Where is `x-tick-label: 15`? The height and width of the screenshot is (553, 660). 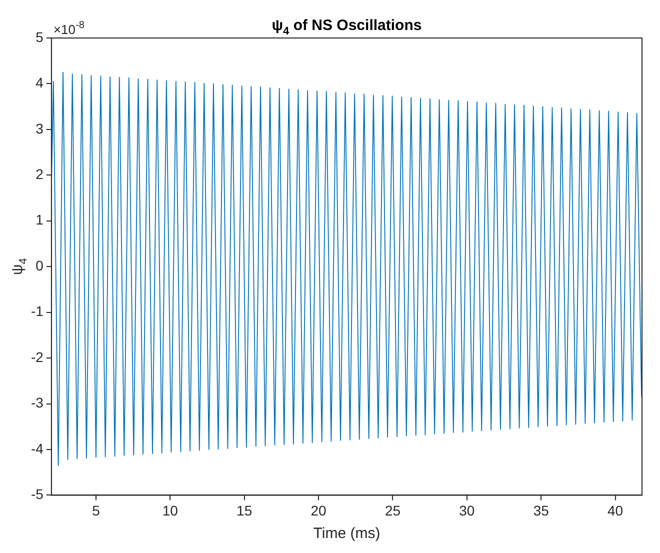 x-tick-label: 15 is located at coordinates (244, 510).